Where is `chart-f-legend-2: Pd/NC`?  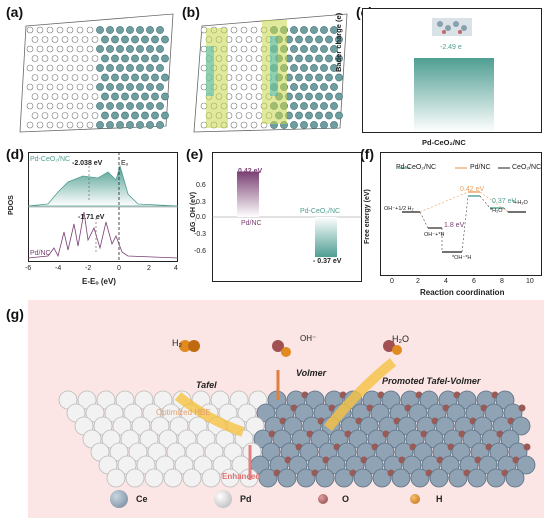
chart-f-legend-2: Pd/NC is located at coordinates (480, 167).